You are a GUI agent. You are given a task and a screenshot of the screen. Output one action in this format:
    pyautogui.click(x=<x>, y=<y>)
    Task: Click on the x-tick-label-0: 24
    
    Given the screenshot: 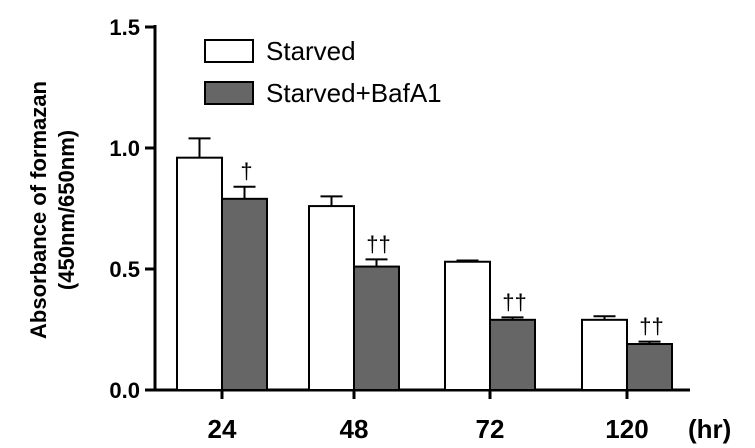 What is the action you would take?
    pyautogui.click(x=222, y=429)
    